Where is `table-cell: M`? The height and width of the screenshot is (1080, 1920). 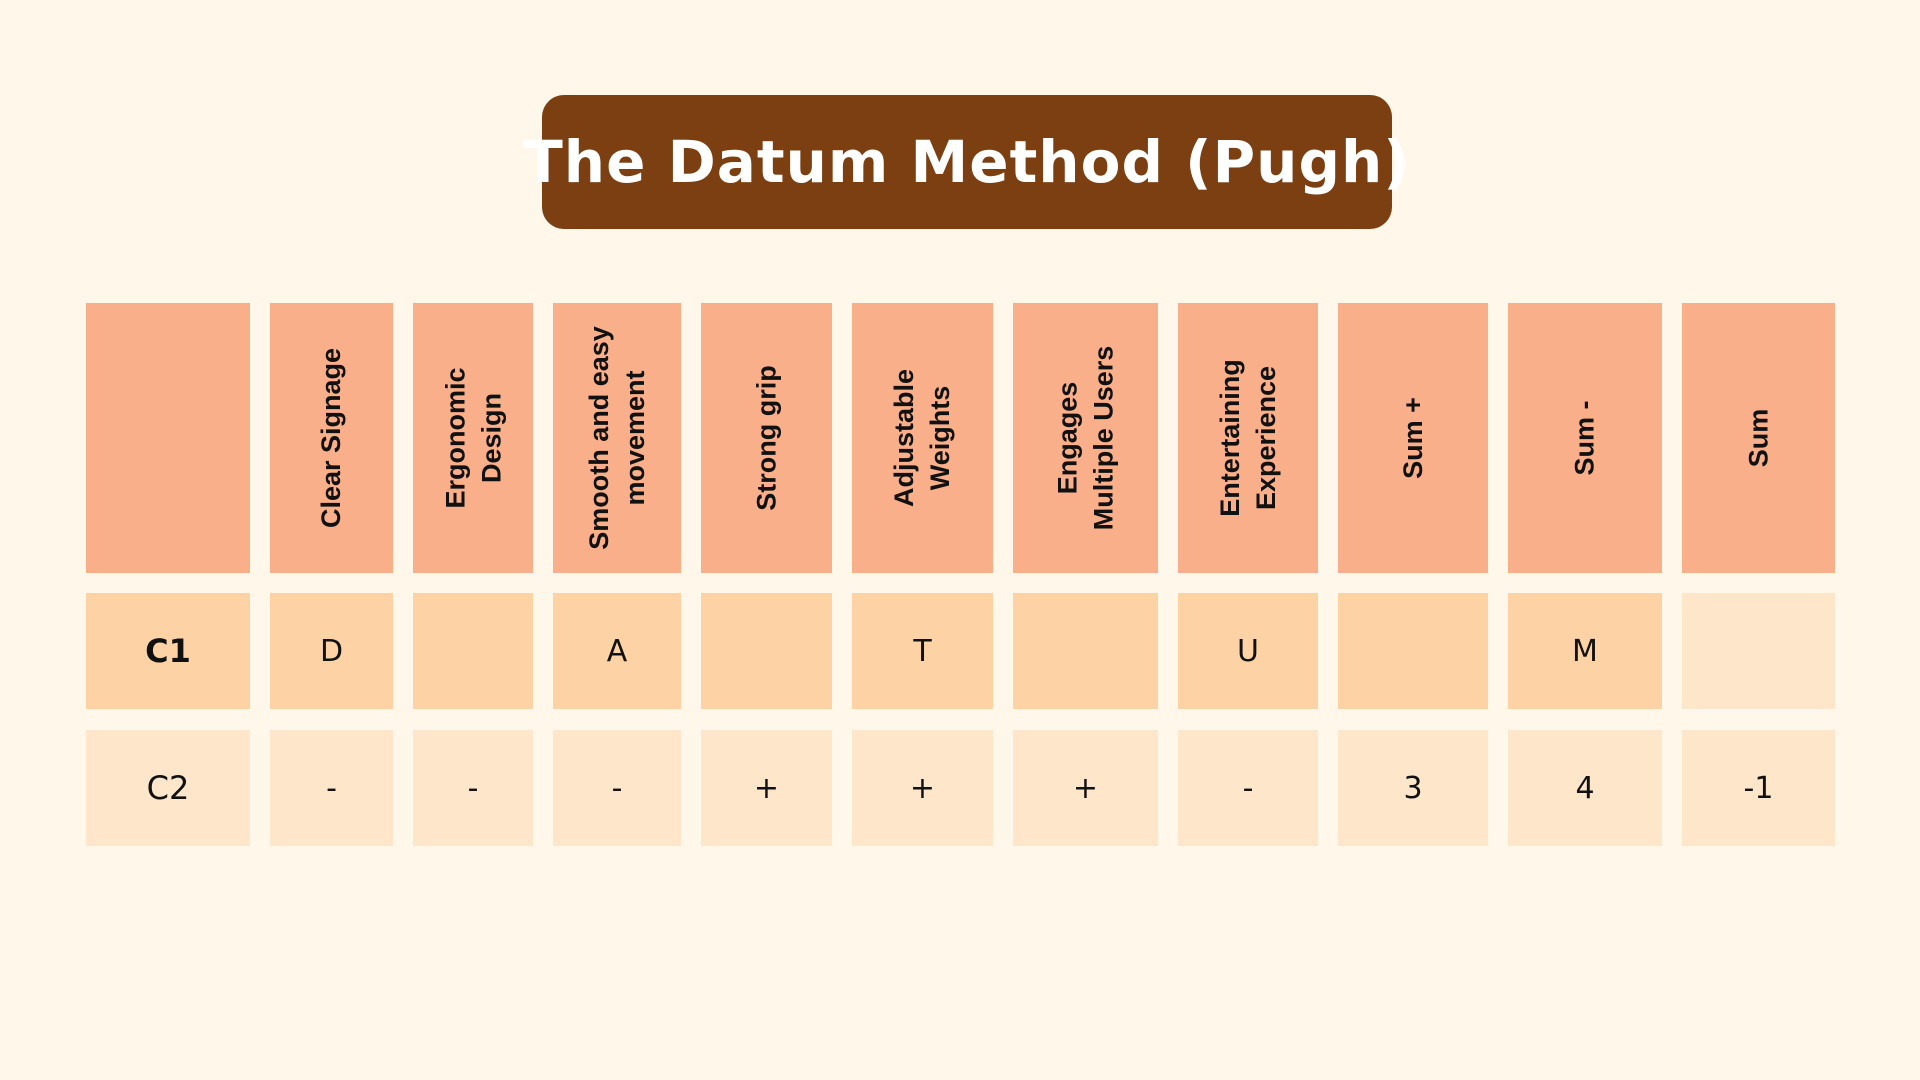 table-cell: M is located at coordinates (1585, 651).